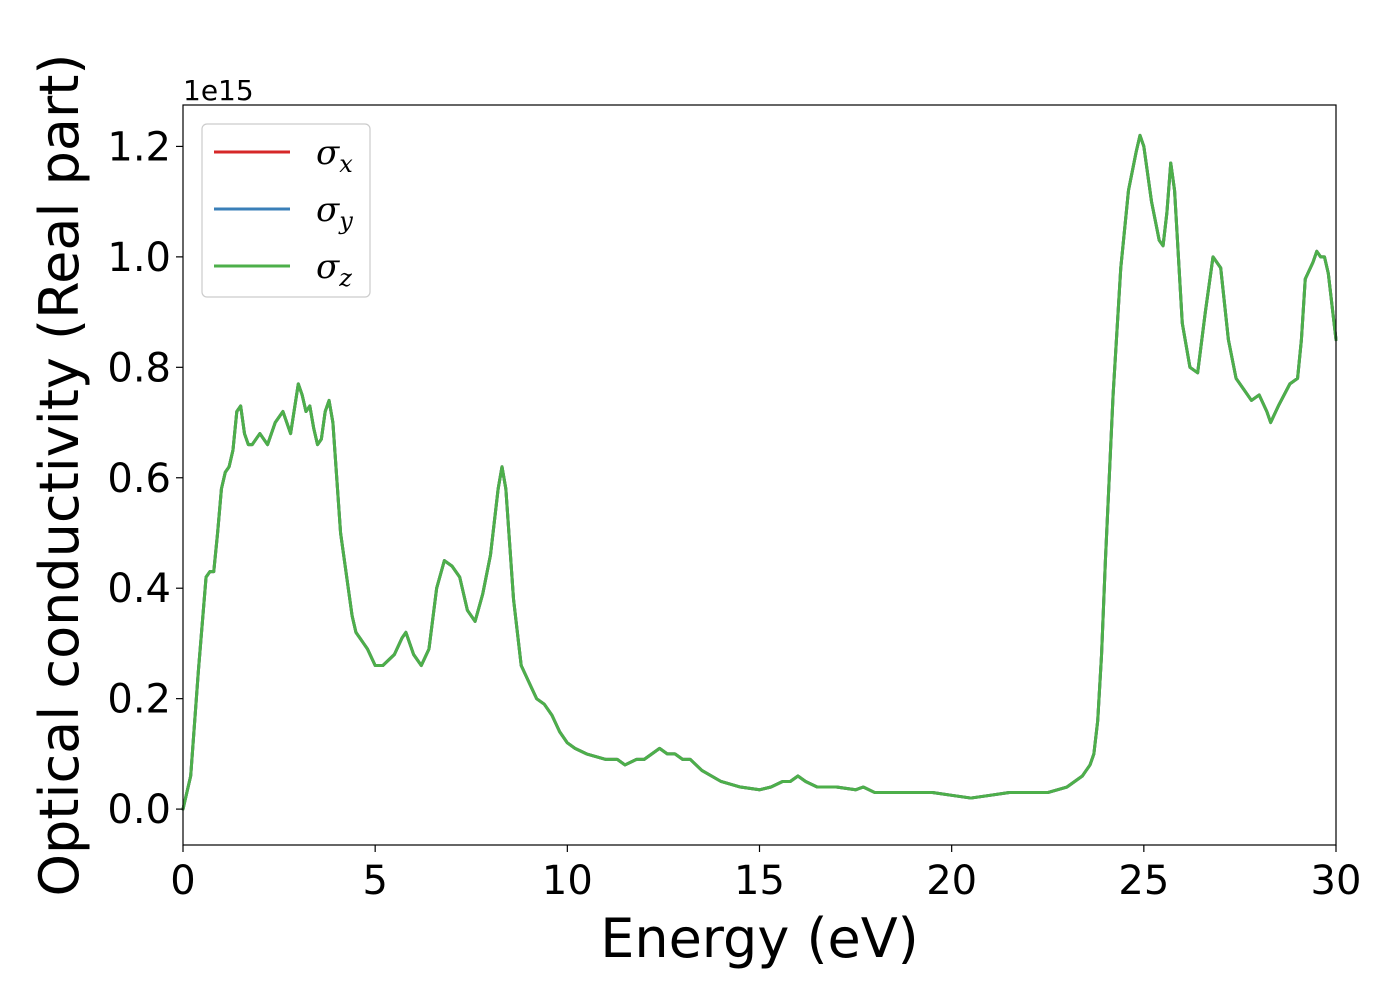 This screenshot has height=1000, width=1400. I want to click on y-tick-label: 0.4, so click(139, 589).